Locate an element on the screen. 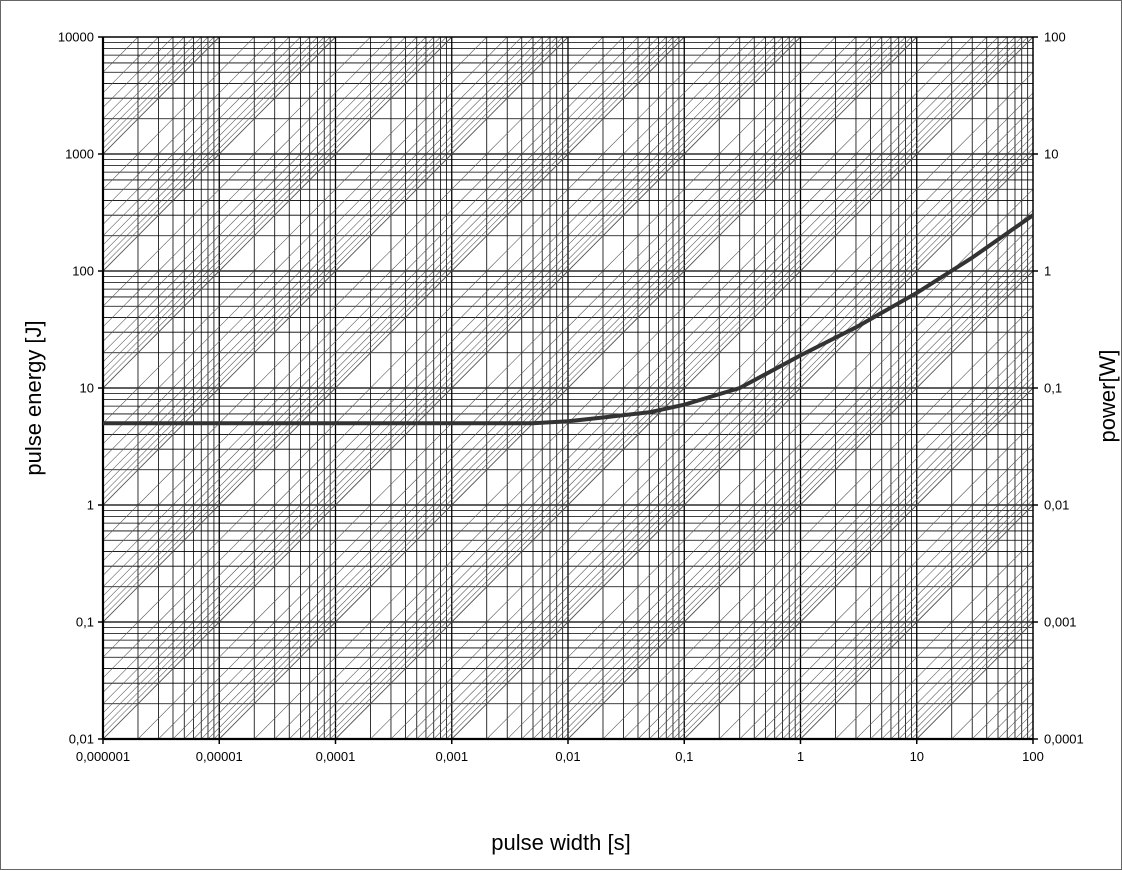 The width and height of the screenshot is (1122, 871). y2-tick-label: 0,0001 is located at coordinates (1064, 739).